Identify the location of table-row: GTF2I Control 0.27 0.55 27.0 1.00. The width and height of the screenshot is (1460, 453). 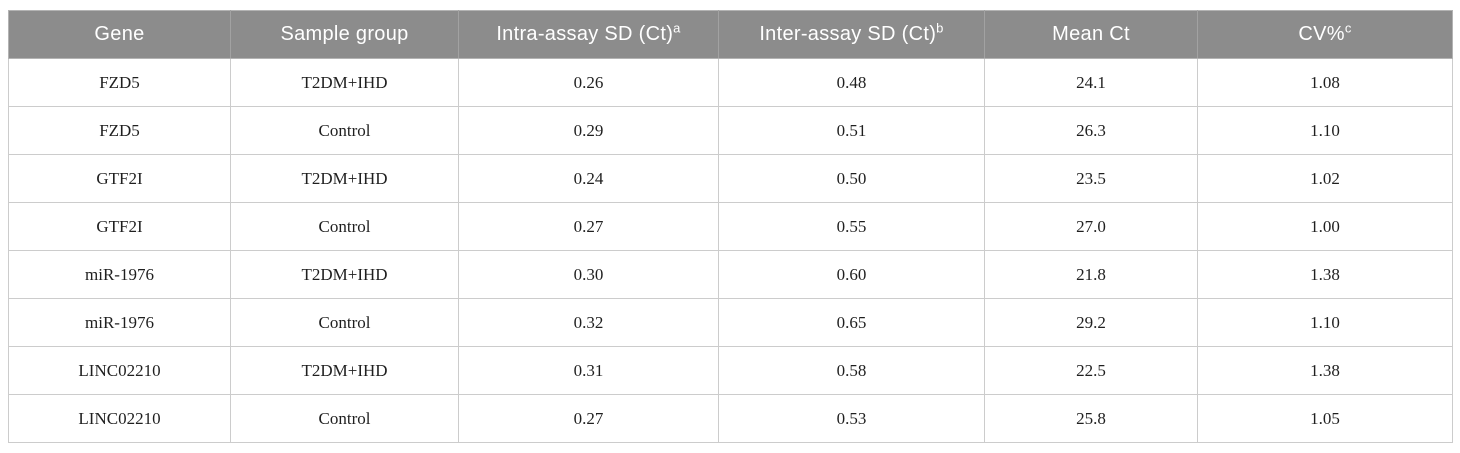
(730, 226).